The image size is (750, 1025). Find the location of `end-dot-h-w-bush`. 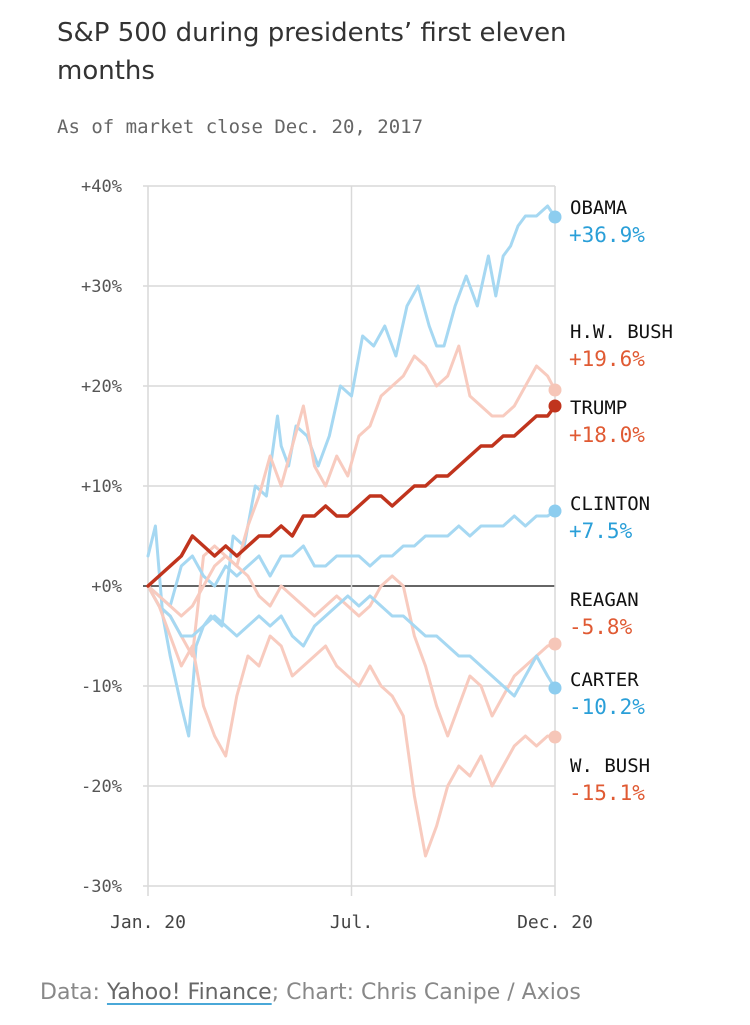

end-dot-h-w-bush is located at coordinates (555, 390).